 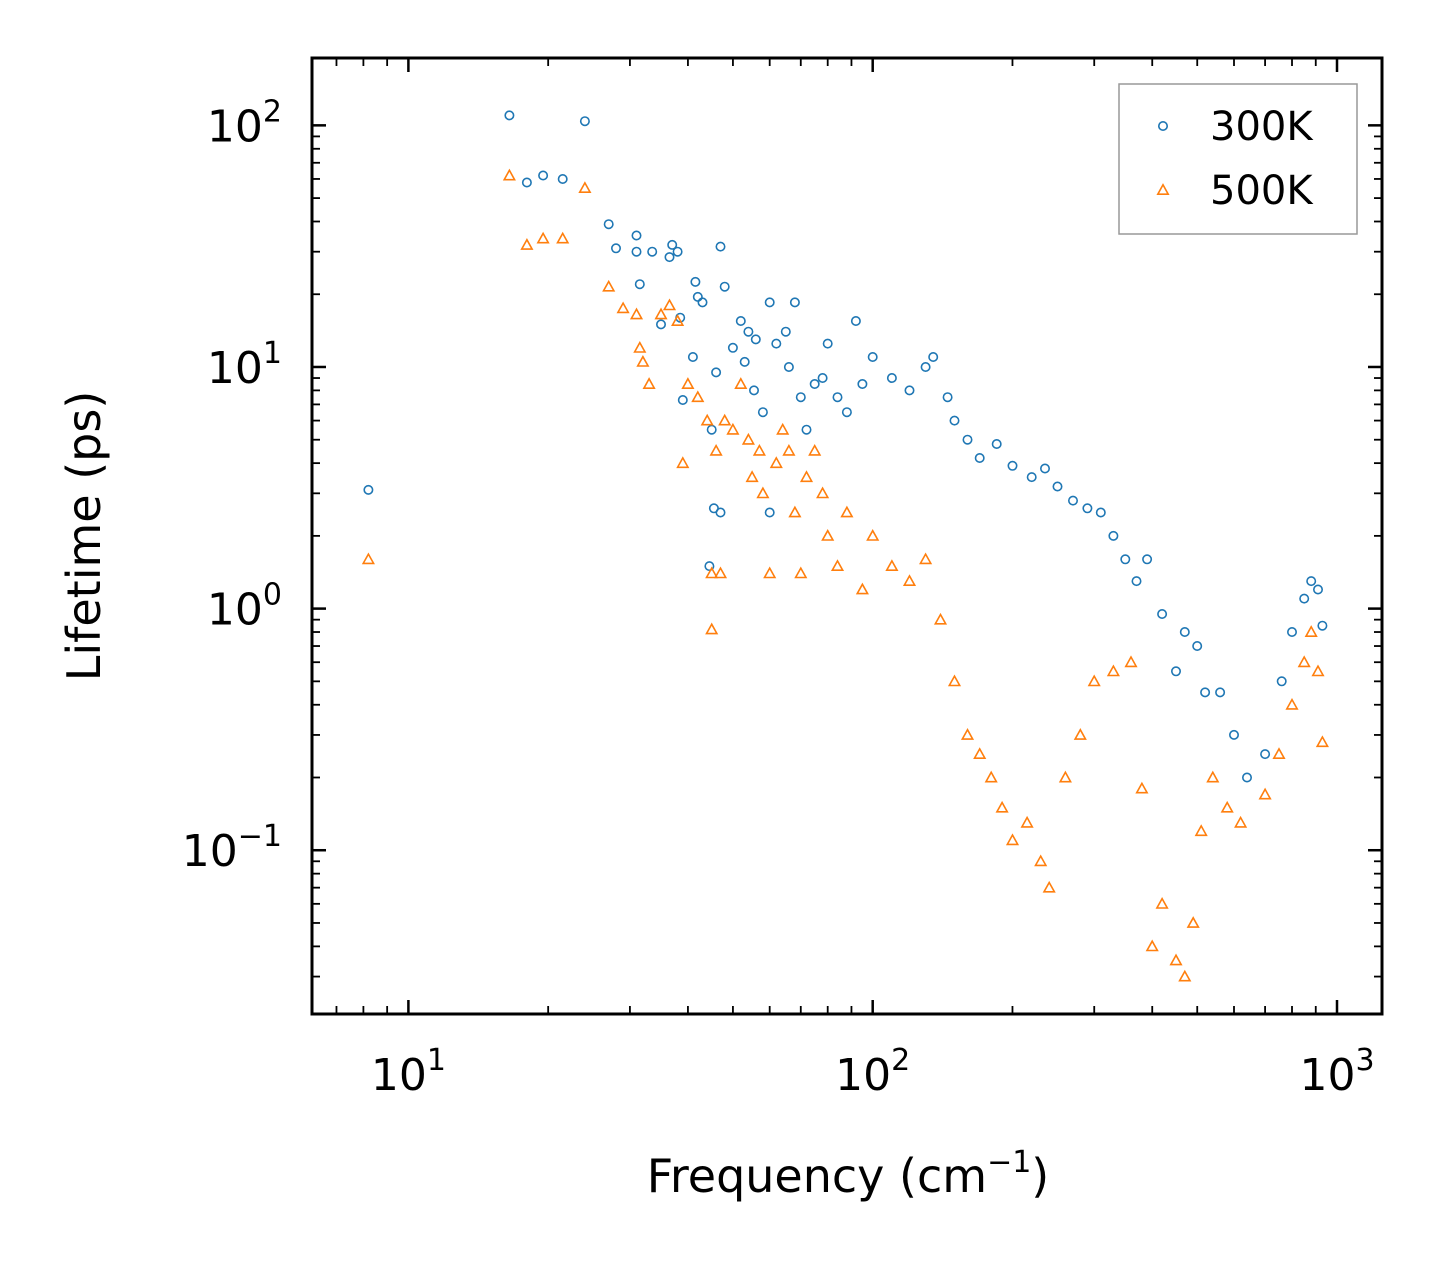 I want to click on x-tick-label-2: 10³, so click(x=1336, y=1072).